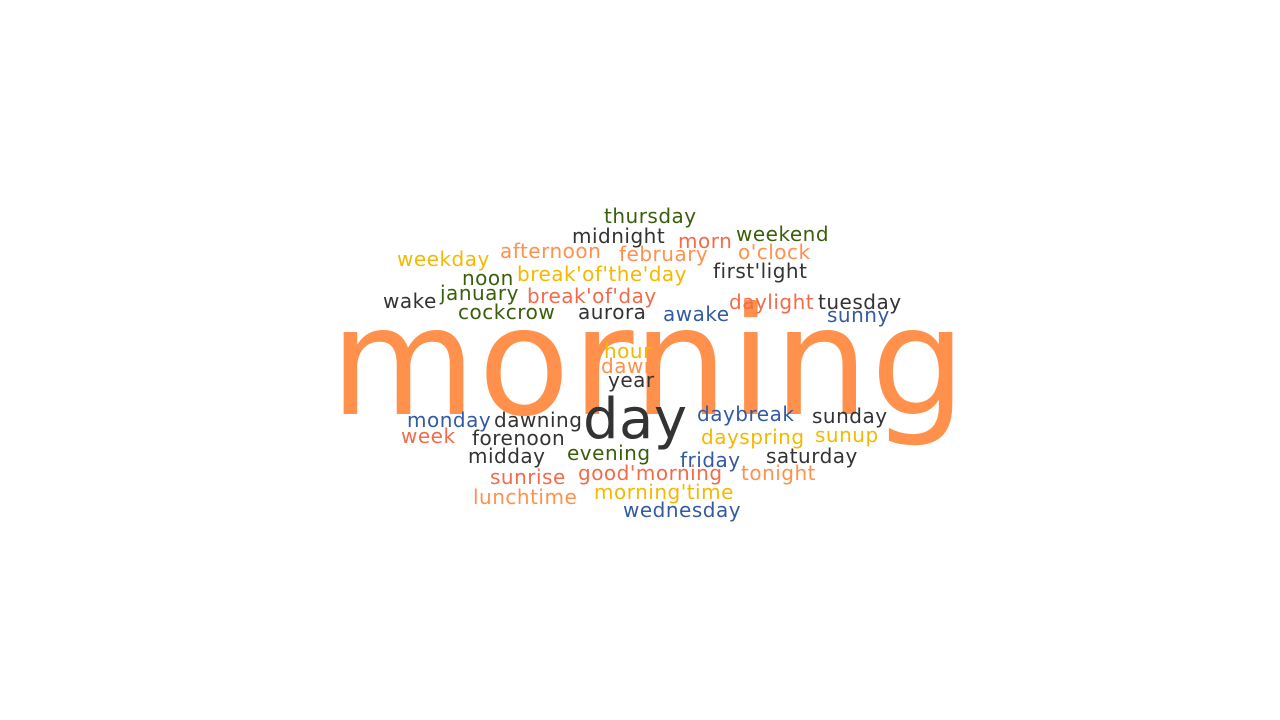  I want to click on word-friday: friday, so click(710, 460).